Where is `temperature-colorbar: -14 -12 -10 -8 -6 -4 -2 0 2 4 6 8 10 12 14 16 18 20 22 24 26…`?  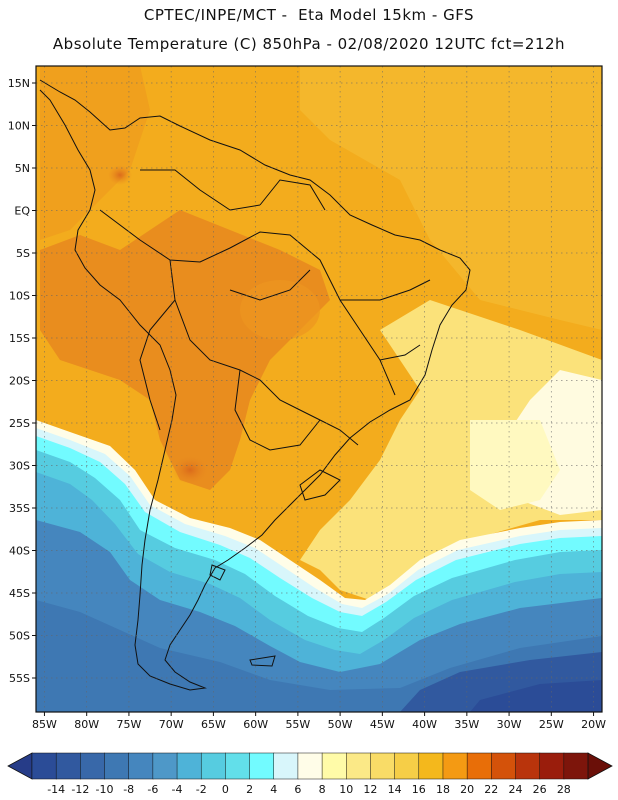
temperature-colorbar: -14 -12 -10 -8 -6 -4 -2 0 2 4 6 8 10 12 14 16 18 20 22 24 26… is located at coordinates (310, 774).